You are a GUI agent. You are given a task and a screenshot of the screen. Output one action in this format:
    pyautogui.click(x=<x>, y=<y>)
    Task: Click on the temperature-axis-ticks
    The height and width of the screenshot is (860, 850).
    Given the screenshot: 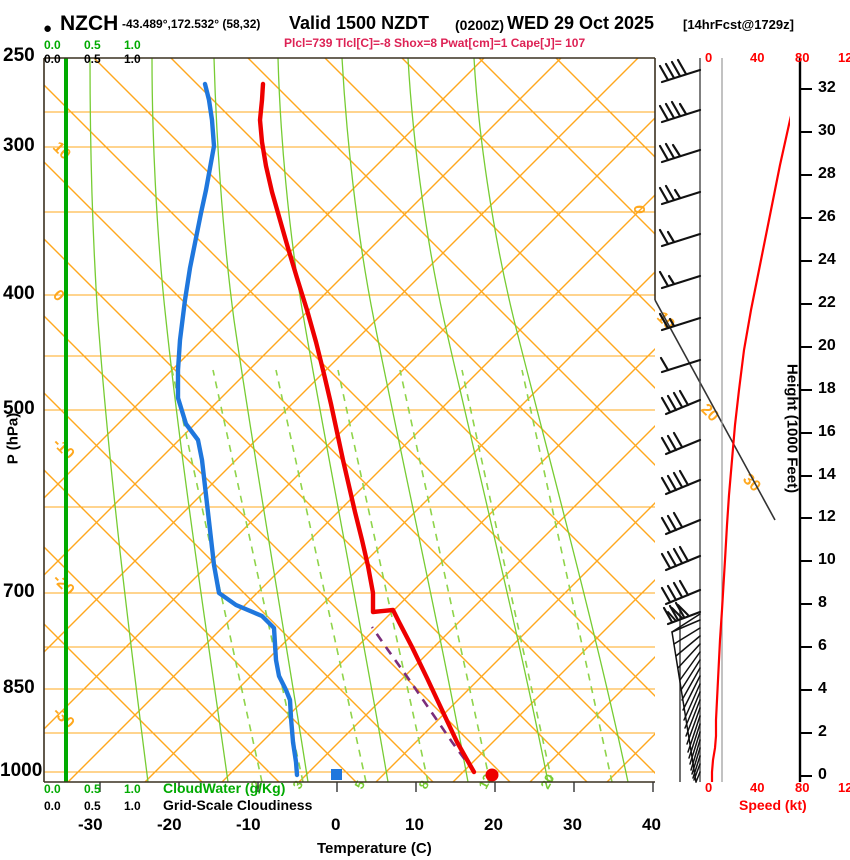 What is the action you would take?
    pyautogui.click(x=376, y=787)
    